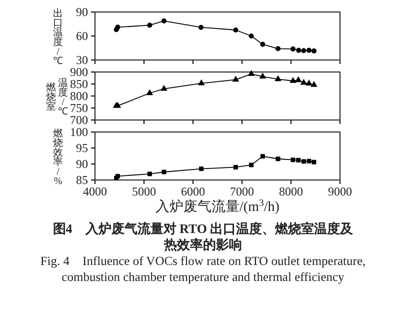 The height and width of the screenshot is (319, 406). Describe the element at coordinates (193, 191) in the screenshot. I see `x-tick-label: 6000` at that location.